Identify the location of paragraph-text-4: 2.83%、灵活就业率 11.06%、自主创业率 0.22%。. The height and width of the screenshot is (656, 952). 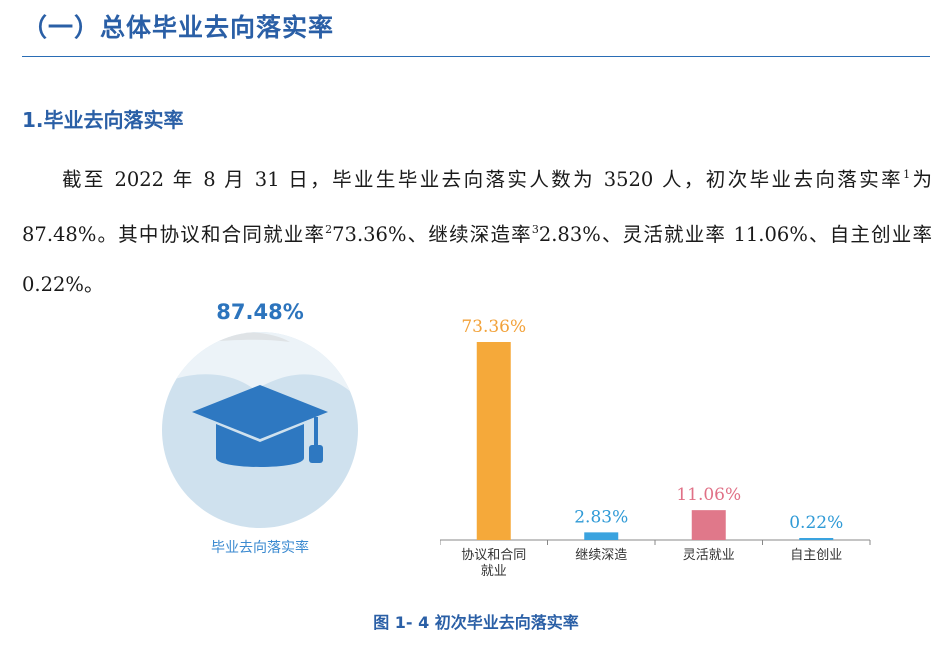
(477, 259).